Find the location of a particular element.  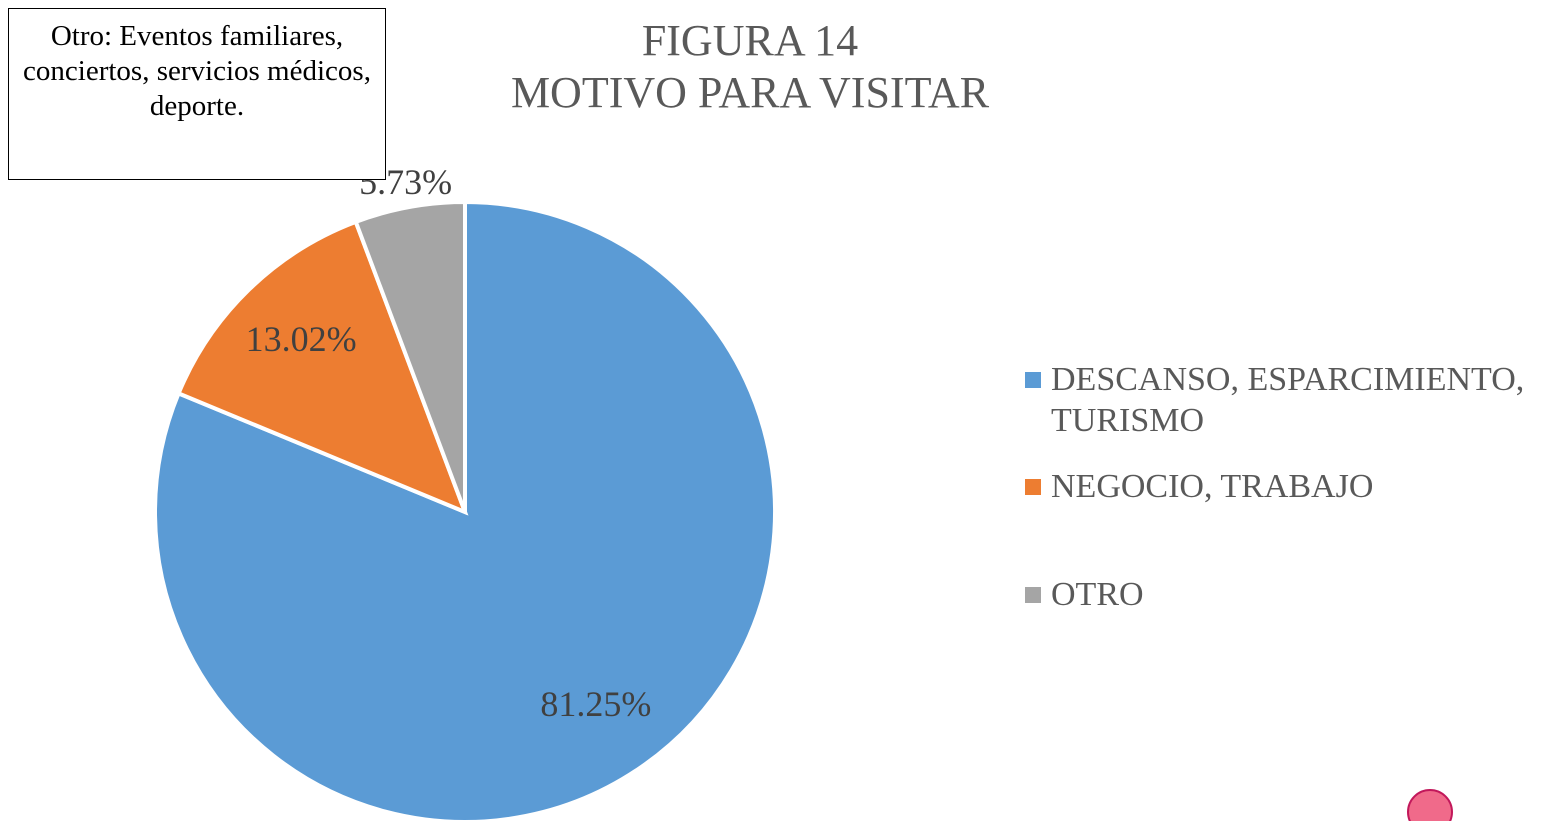

corner-icon is located at coordinates (1430, 805).